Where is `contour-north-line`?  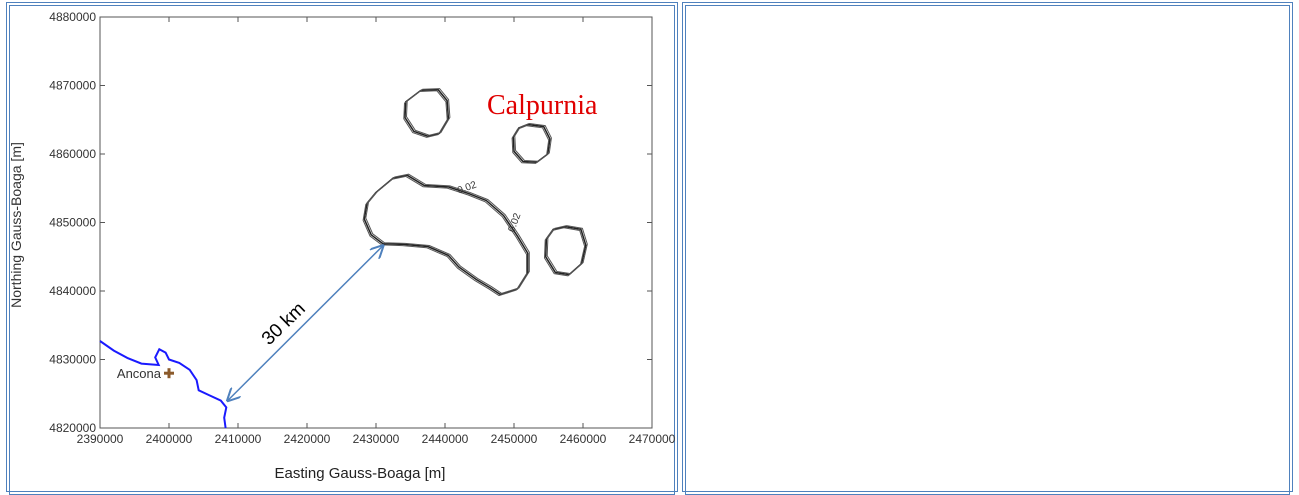
contour-north-line is located at coordinates (427, 112).